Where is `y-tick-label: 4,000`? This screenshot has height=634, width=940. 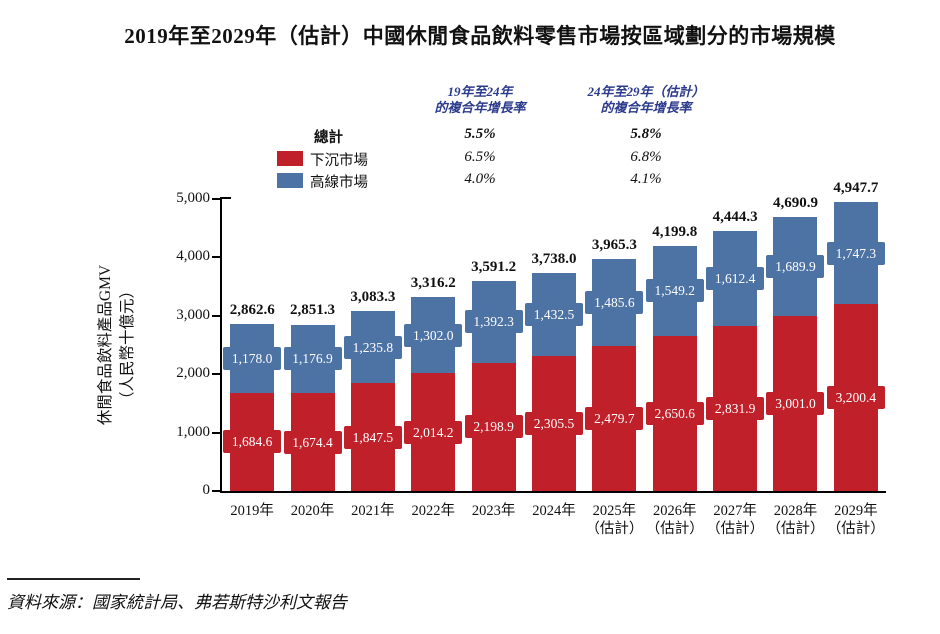 y-tick-label: 4,000 is located at coordinates (193, 256).